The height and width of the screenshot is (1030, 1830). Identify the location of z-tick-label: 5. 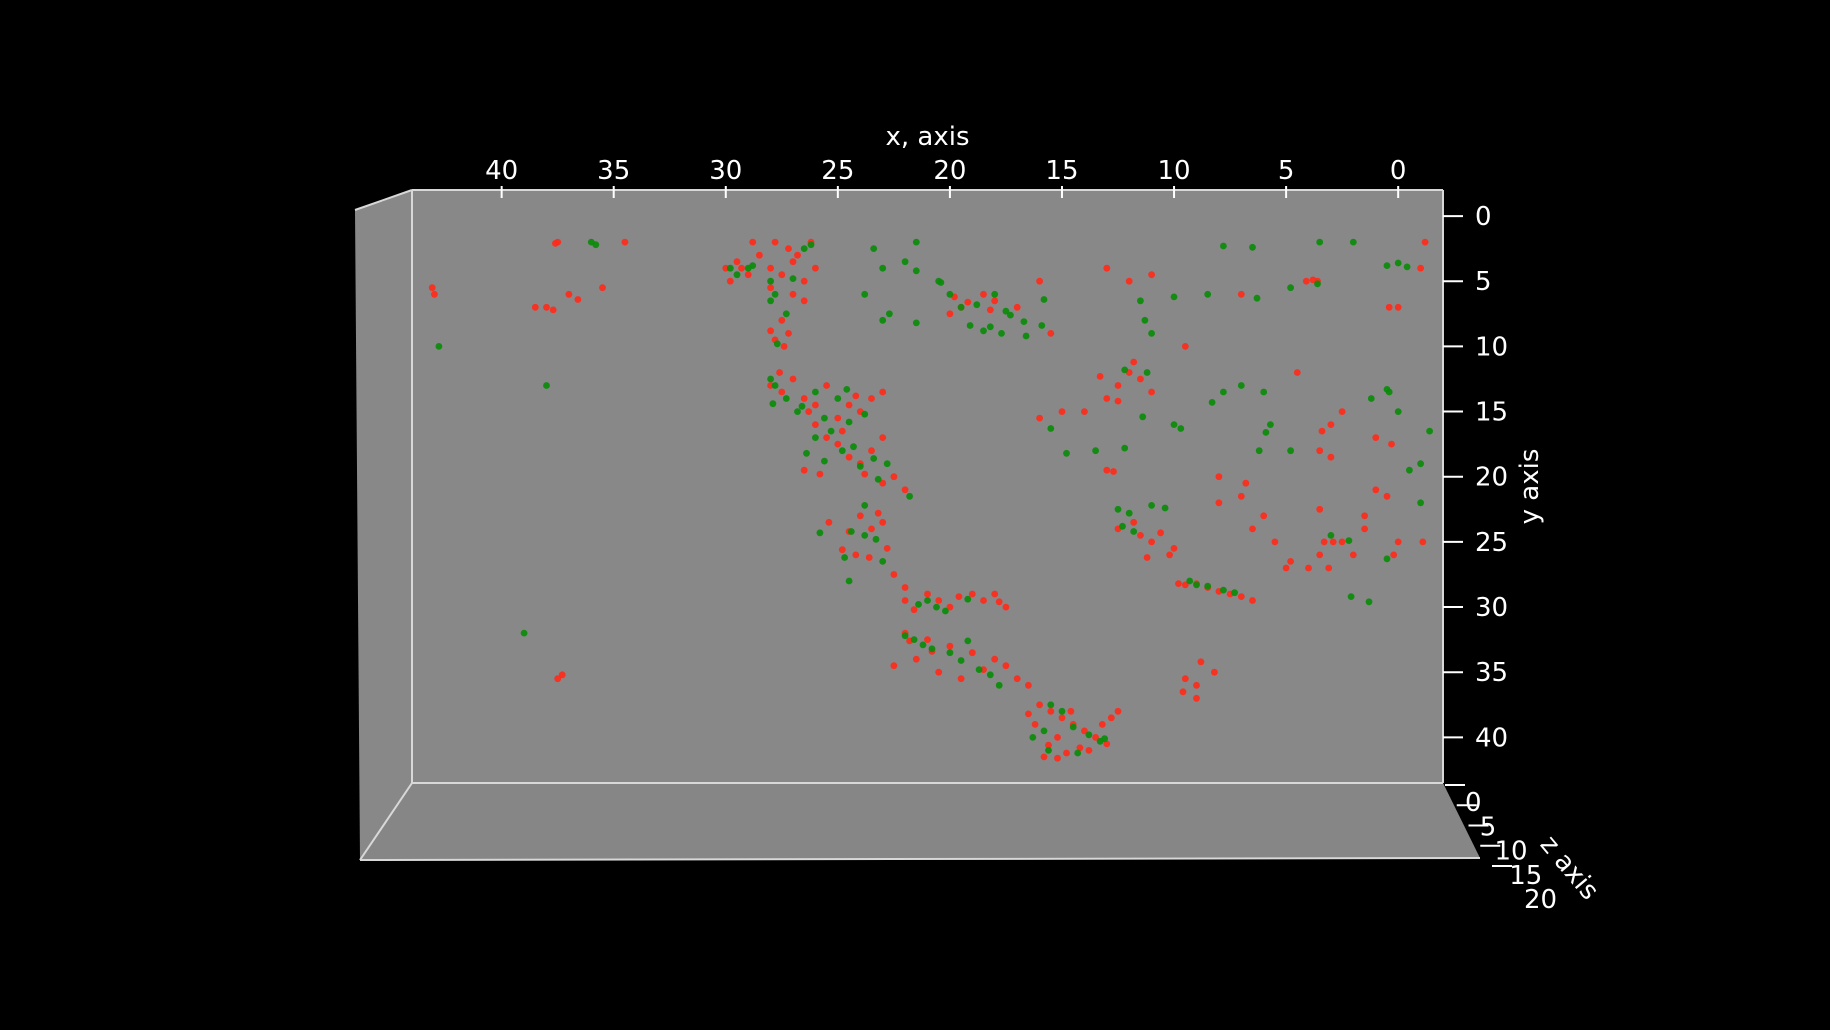
(1488, 827).